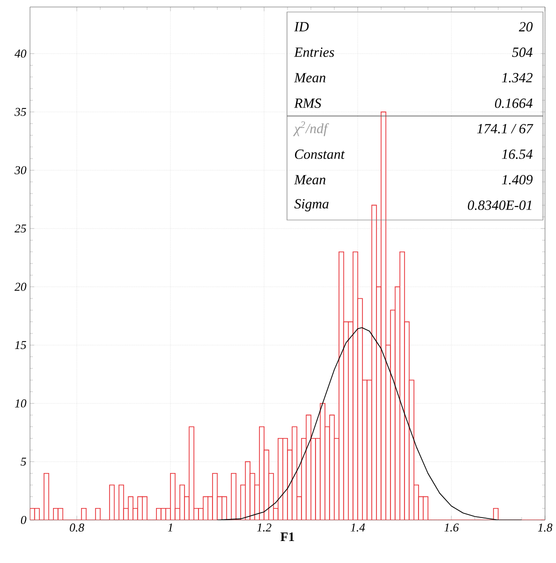 This screenshot has height=563, width=556. What do you see at coordinates (357, 528) in the screenshot?
I see `x-tick-label: 1.4` at bounding box center [357, 528].